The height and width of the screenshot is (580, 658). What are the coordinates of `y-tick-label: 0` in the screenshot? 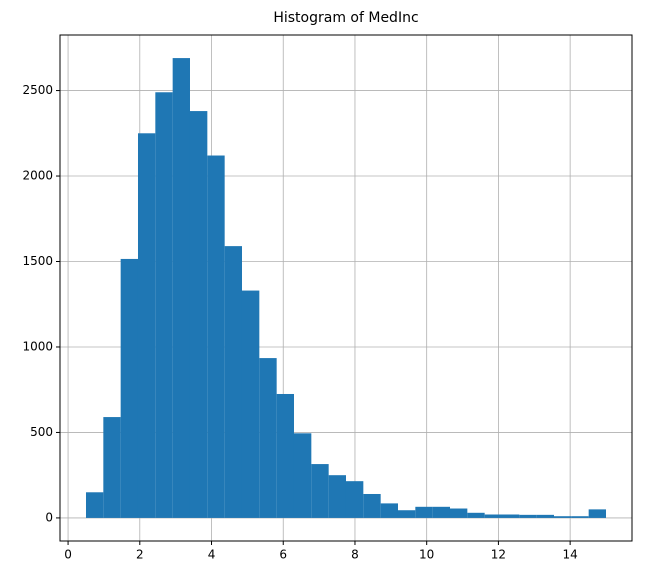 It's located at (49, 517).